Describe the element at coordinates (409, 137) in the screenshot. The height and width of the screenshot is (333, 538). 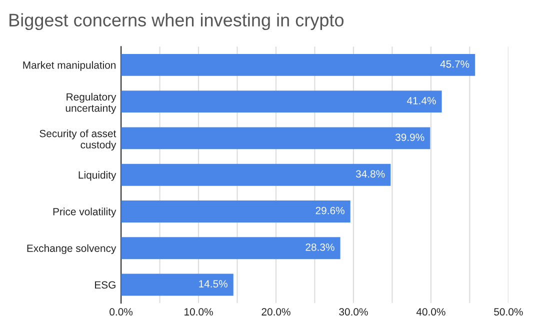
I see `data-label: 39.9%` at that location.